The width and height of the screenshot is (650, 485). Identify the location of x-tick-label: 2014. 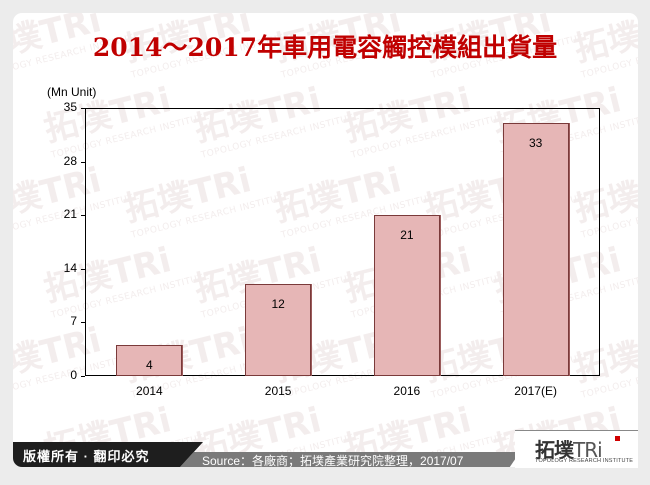
(149, 391).